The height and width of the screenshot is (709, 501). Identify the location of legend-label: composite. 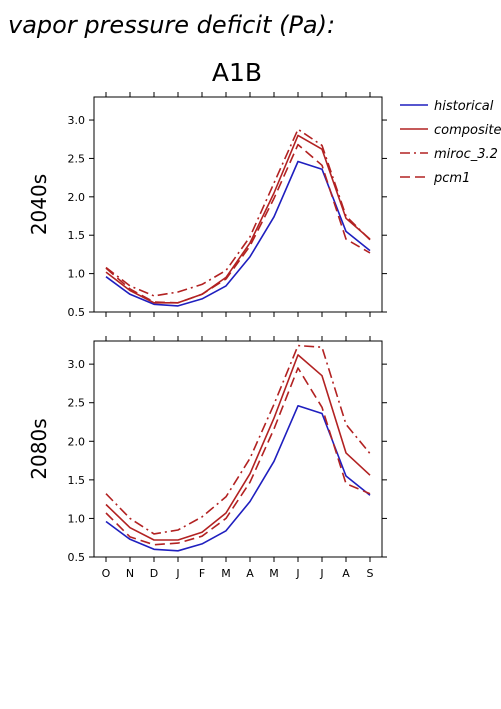
(467, 130).